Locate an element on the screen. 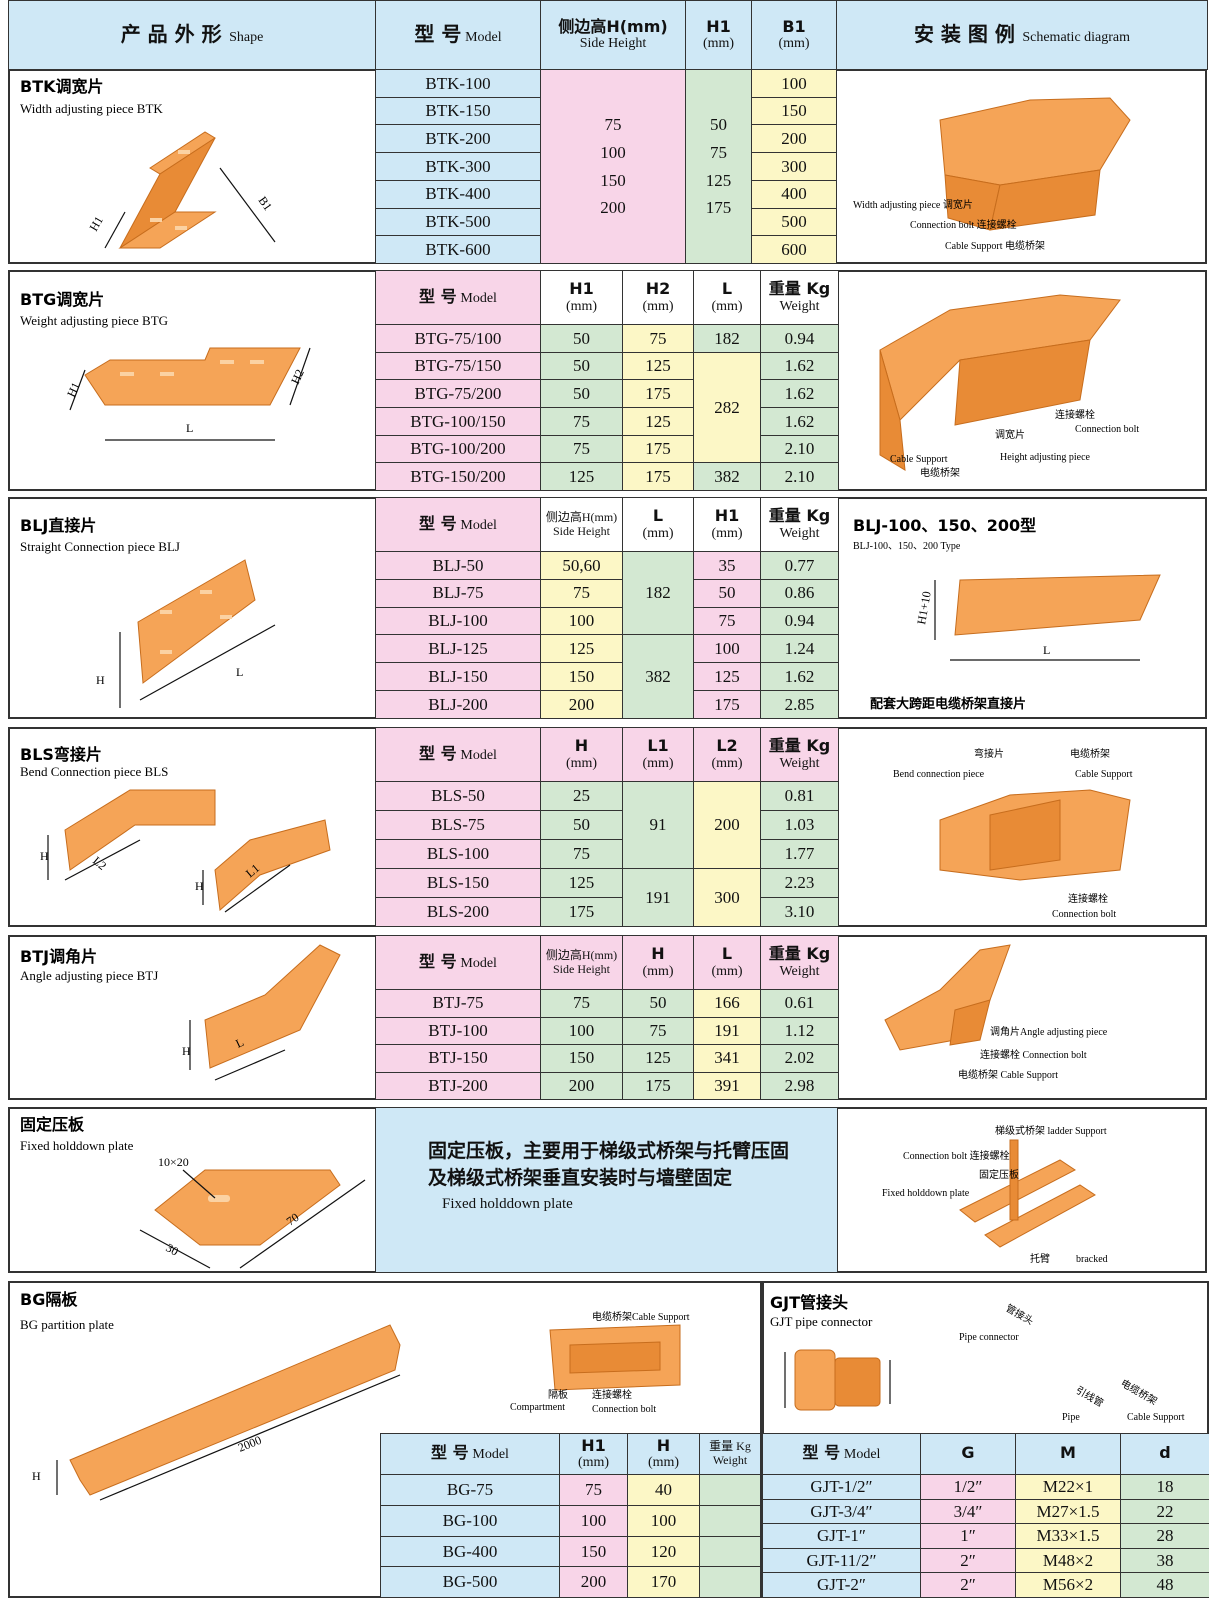 This screenshot has width=1209, height=1598. tr: BLJ-75 75 50 0.86 is located at coordinates (607, 593).